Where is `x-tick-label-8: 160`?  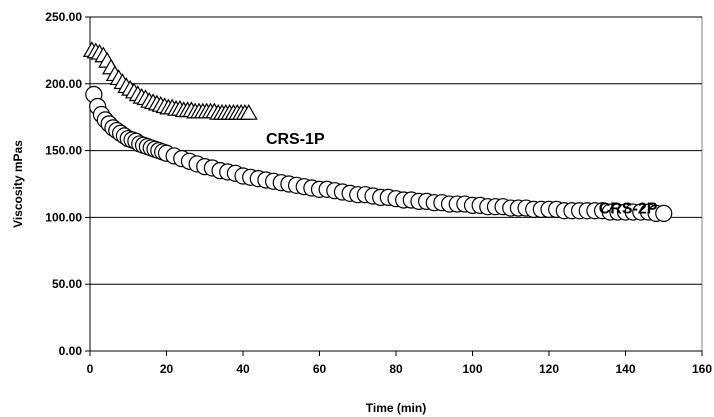 x-tick-label-8: 160 is located at coordinates (702, 369).